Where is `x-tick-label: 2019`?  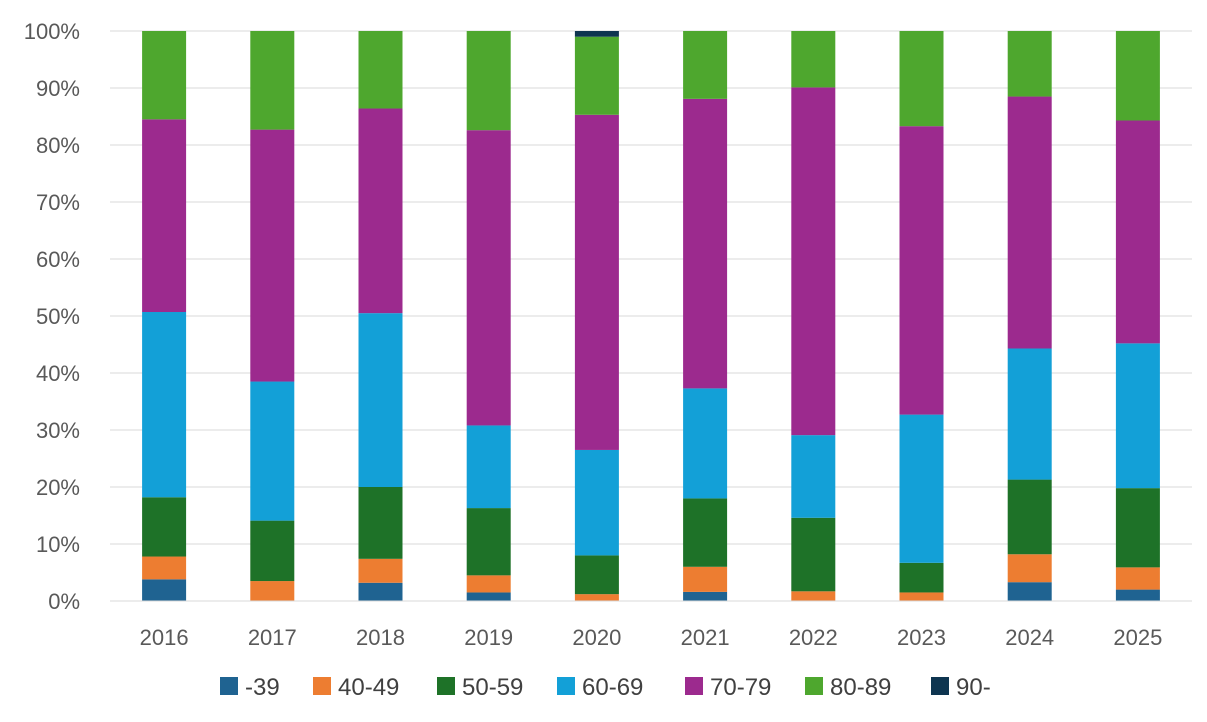 x-tick-label: 2019 is located at coordinates (488, 637).